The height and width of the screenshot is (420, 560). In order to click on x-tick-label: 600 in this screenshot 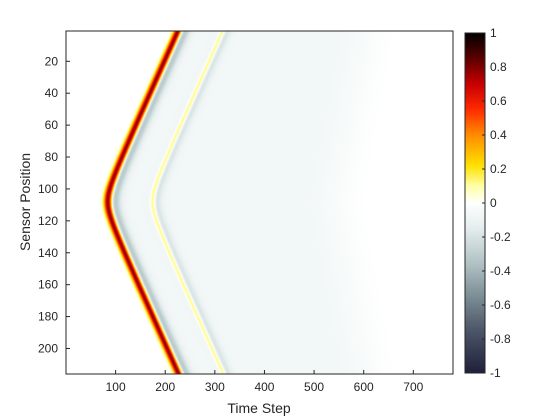, I will do `click(364, 387)`.